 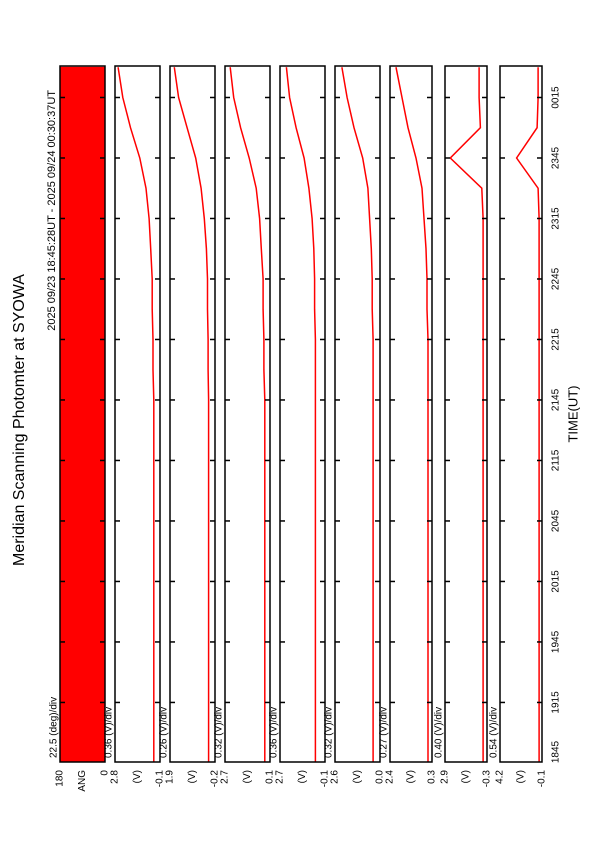 What do you see at coordinates (60, 778) in the screenshot?
I see `y-tick-label: 180` at bounding box center [60, 778].